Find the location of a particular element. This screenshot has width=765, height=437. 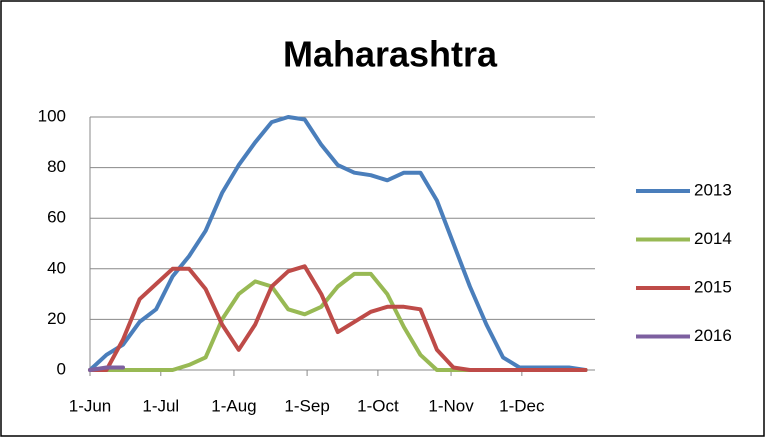

x-tick-label: 1-Dec is located at coordinates (522, 405).